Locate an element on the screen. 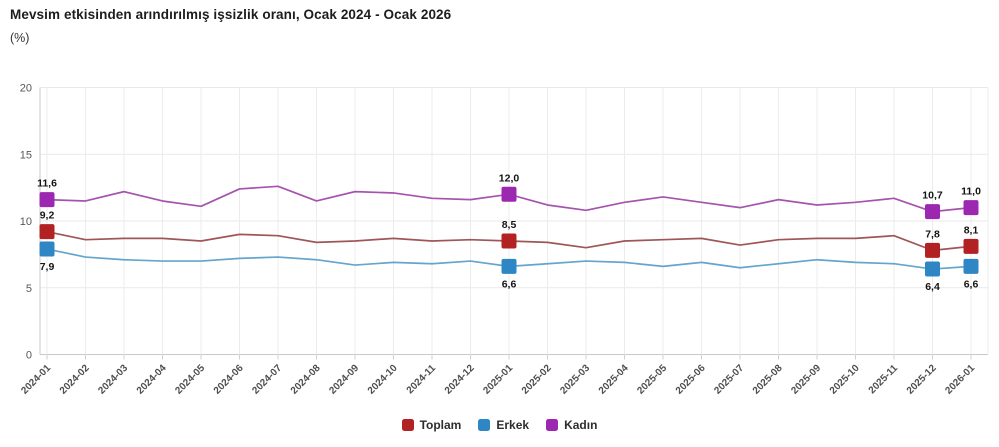 The width and height of the screenshot is (999, 447). y-axis-tick-label: 10 is located at coordinates (26, 222).